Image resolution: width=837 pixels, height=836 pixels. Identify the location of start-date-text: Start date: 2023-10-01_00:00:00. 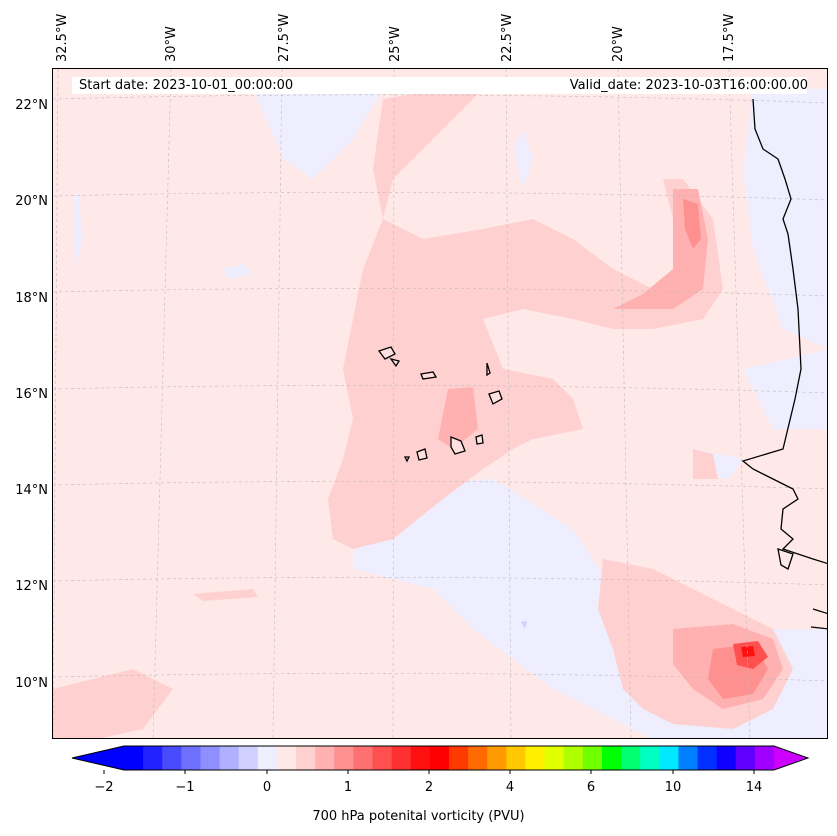
(186, 85).